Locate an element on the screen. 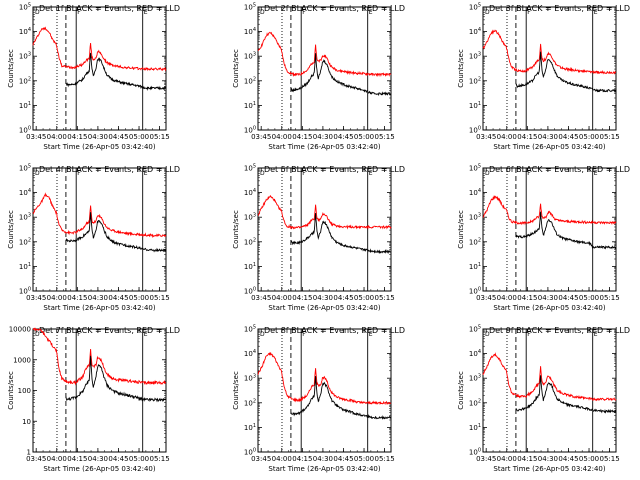 This screenshot has width=640, height=480. panel-title: Det 4f BLACK = Events, RED = LLD is located at coordinates (109, 169).